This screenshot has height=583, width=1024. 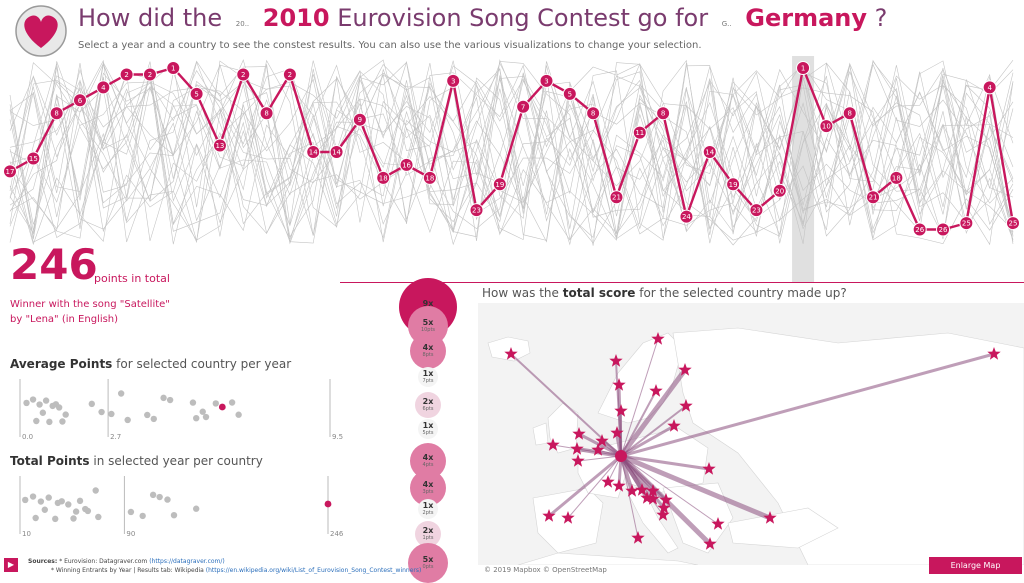 I want to click on germany-marker, so click(x=621, y=456).